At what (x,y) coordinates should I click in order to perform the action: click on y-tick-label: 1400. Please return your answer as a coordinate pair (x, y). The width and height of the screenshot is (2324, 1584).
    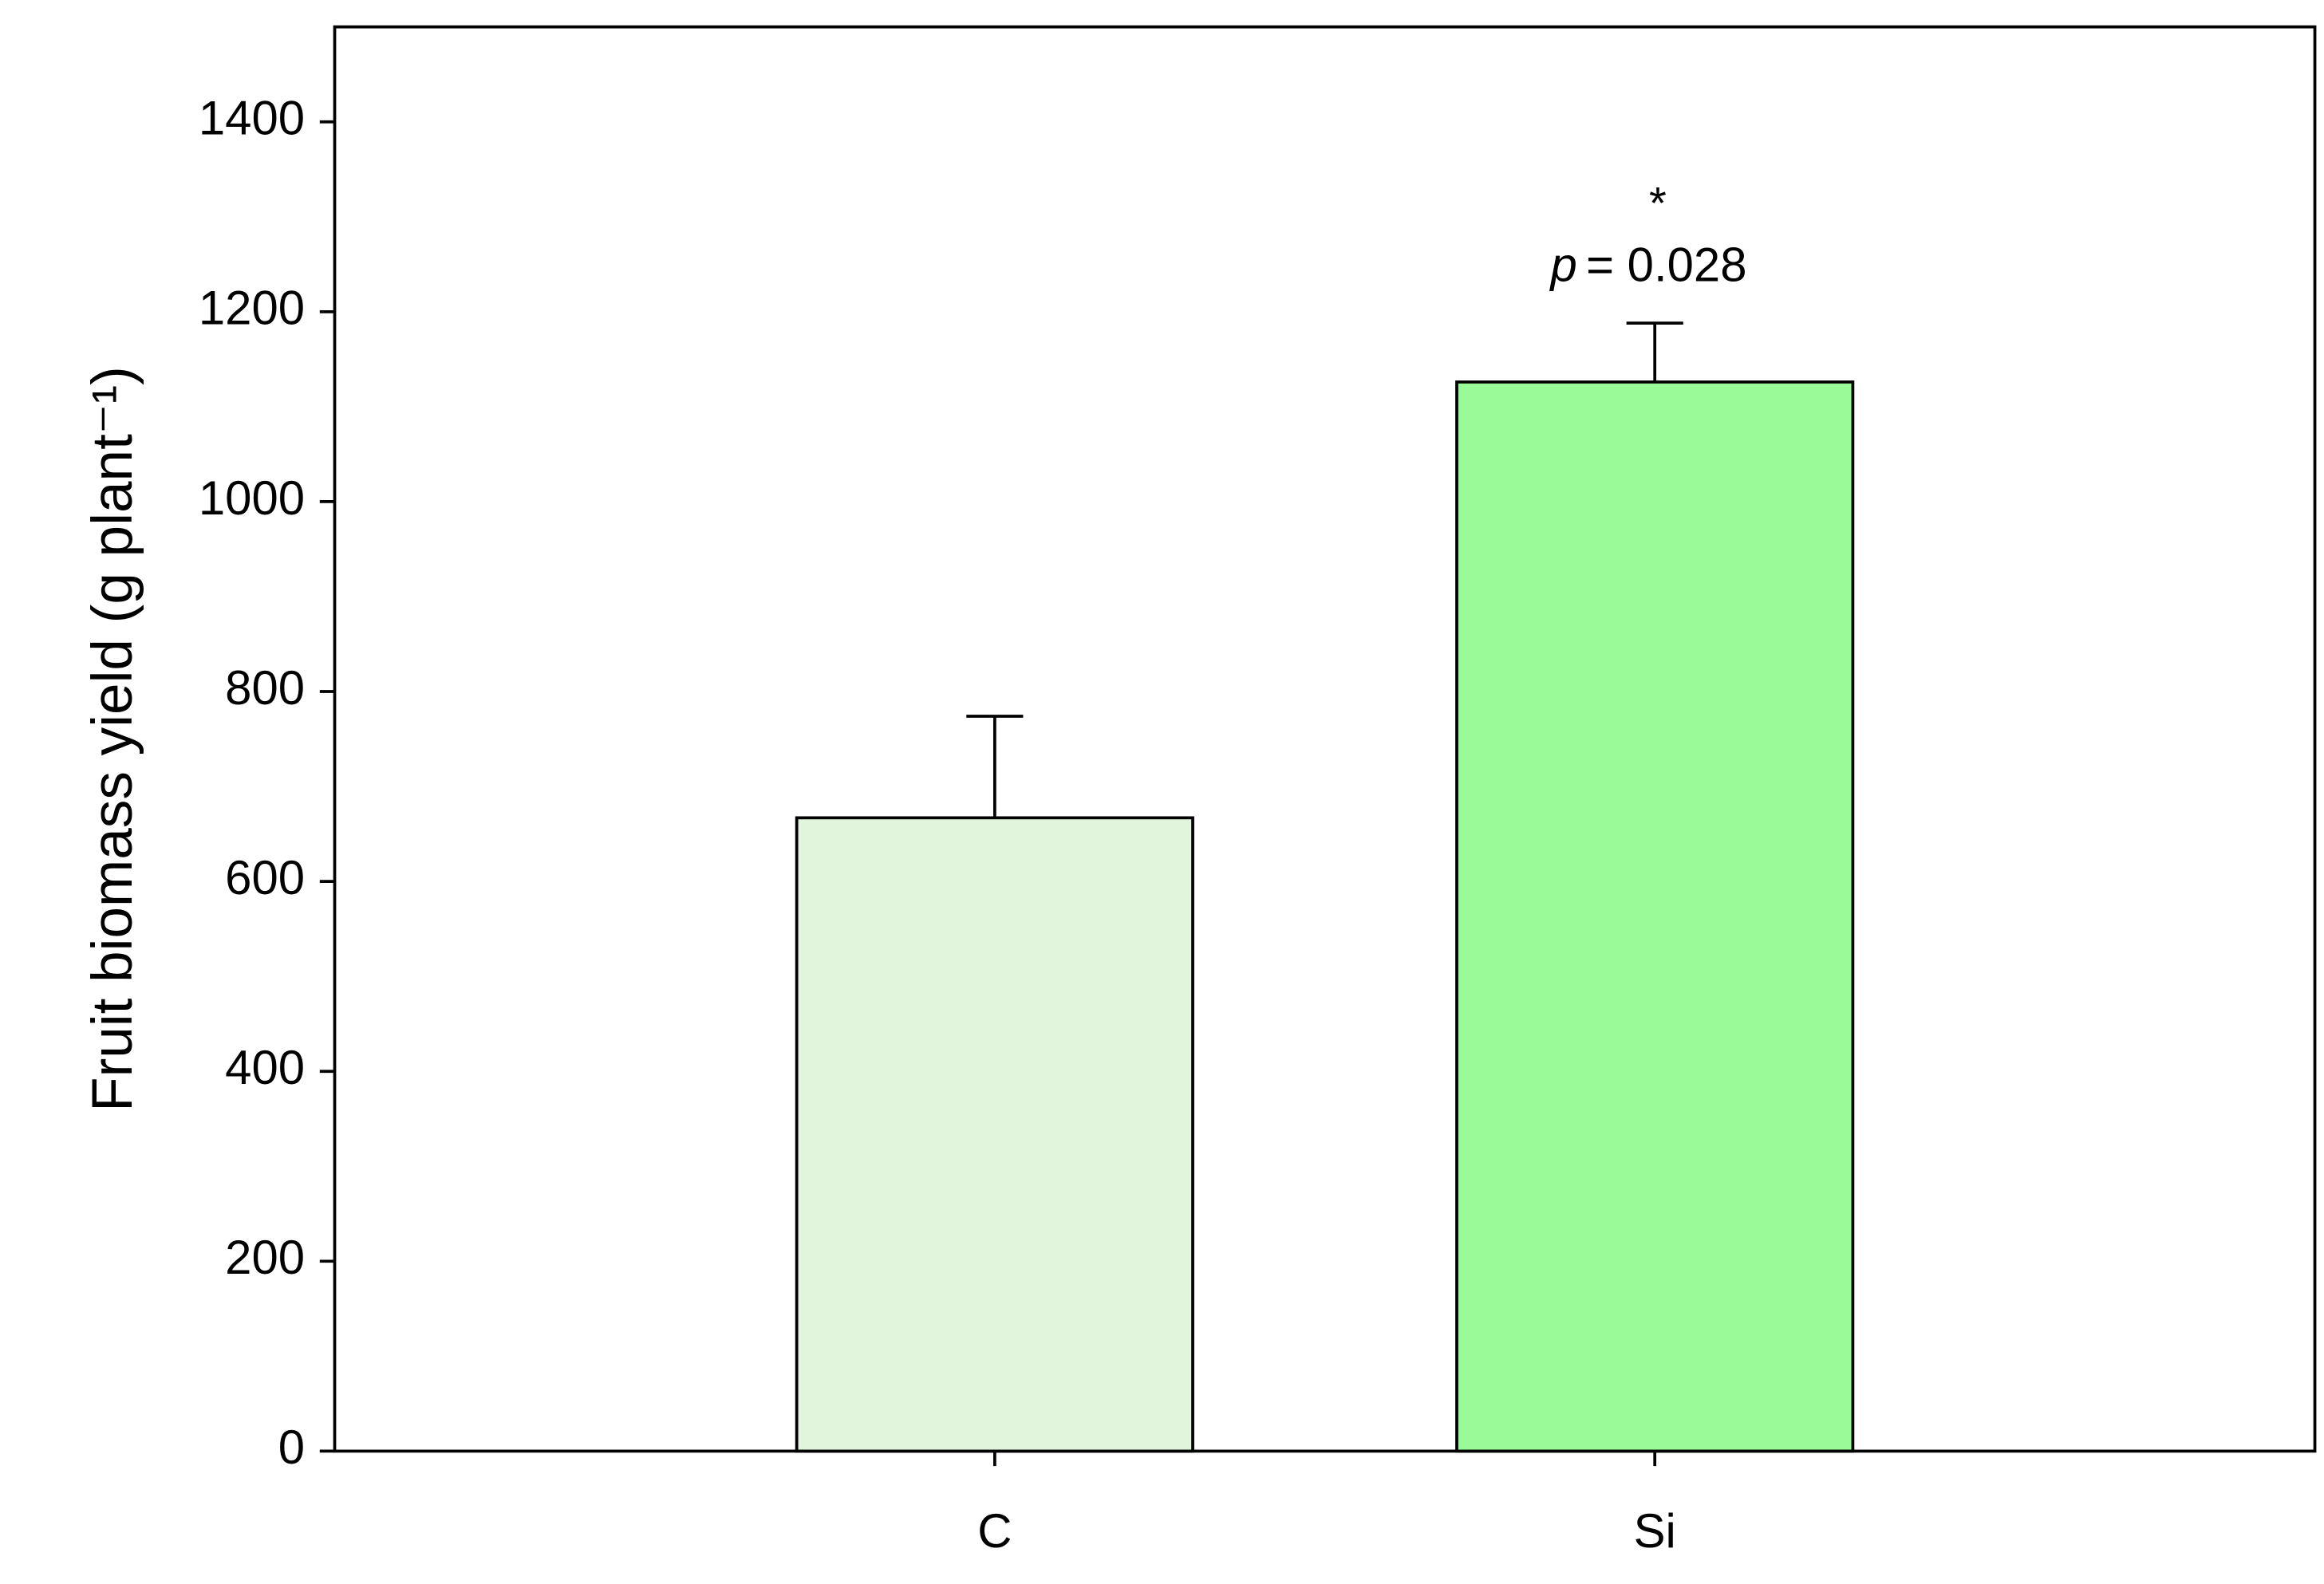
    Looking at the image, I should click on (252, 119).